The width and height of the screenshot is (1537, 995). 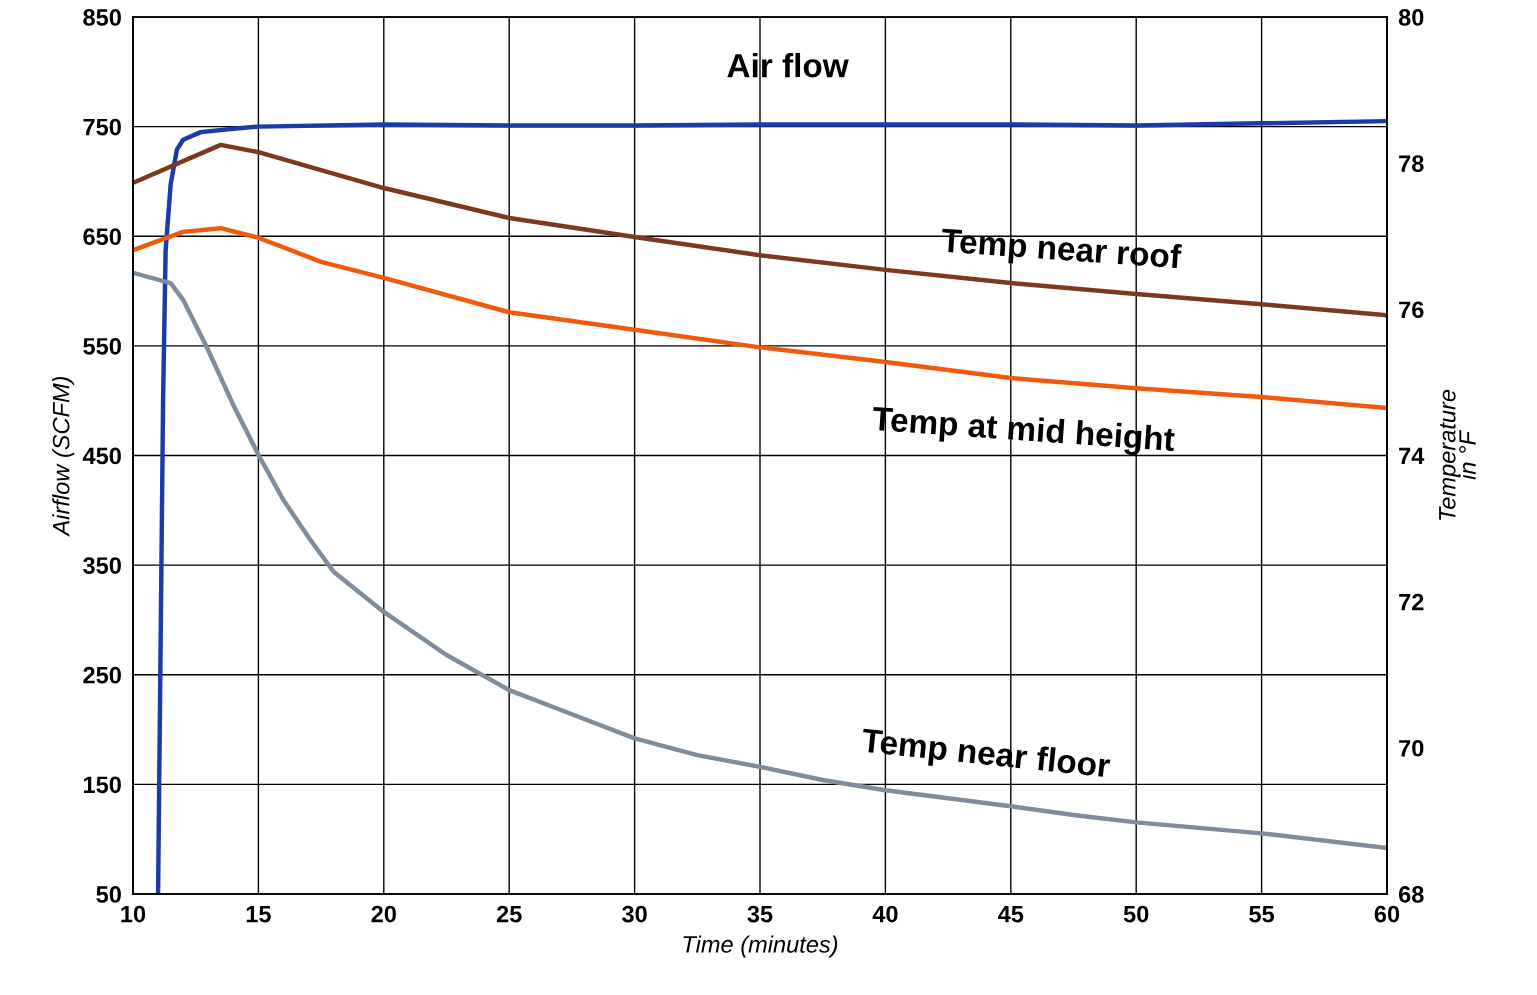 What do you see at coordinates (1023, 431) in the screenshot?
I see `series-label: Temp at mid height` at bounding box center [1023, 431].